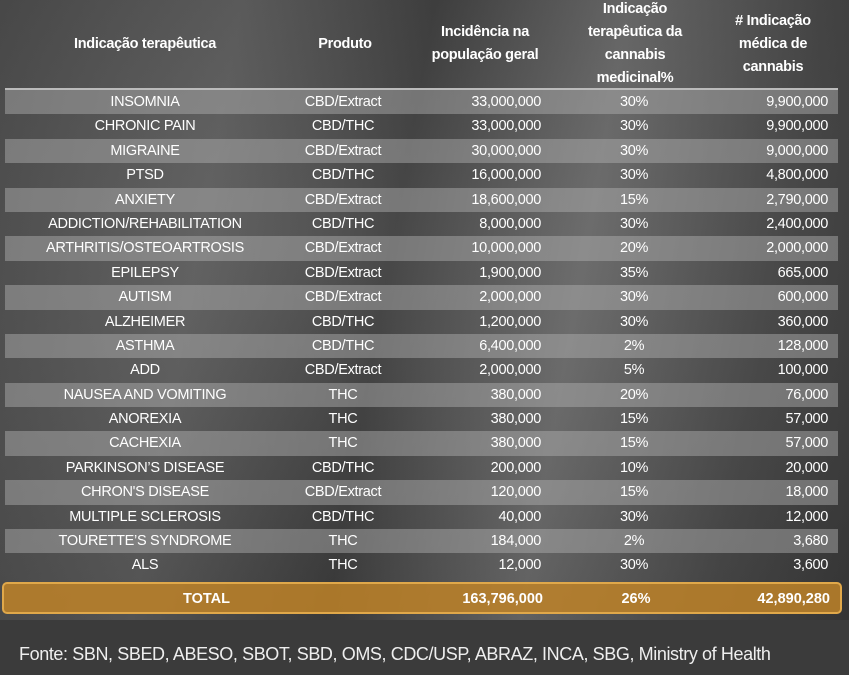 The image size is (849, 675). What do you see at coordinates (803, 370) in the screenshot?
I see `cell-count: 100,000` at bounding box center [803, 370].